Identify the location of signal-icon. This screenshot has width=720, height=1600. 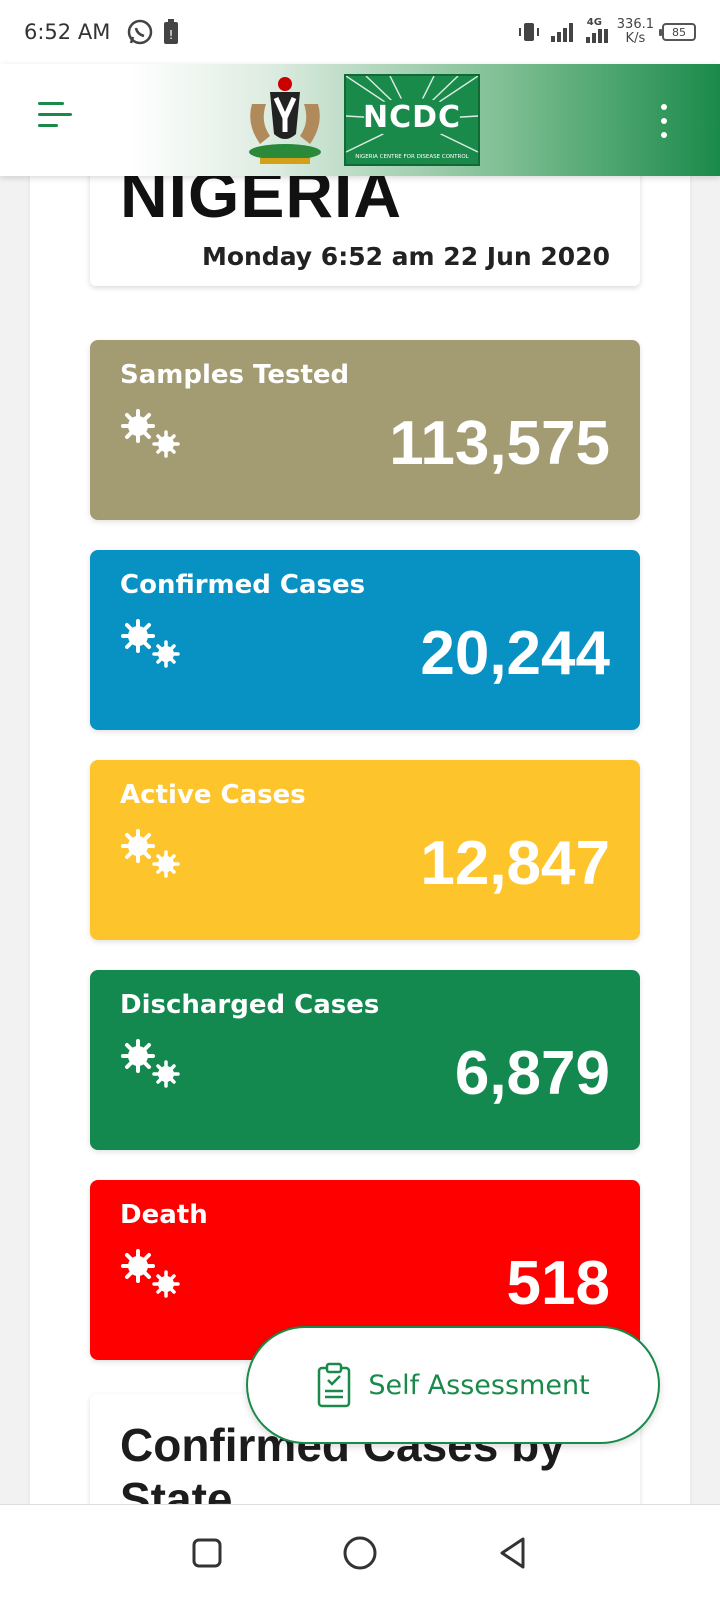
(561, 32).